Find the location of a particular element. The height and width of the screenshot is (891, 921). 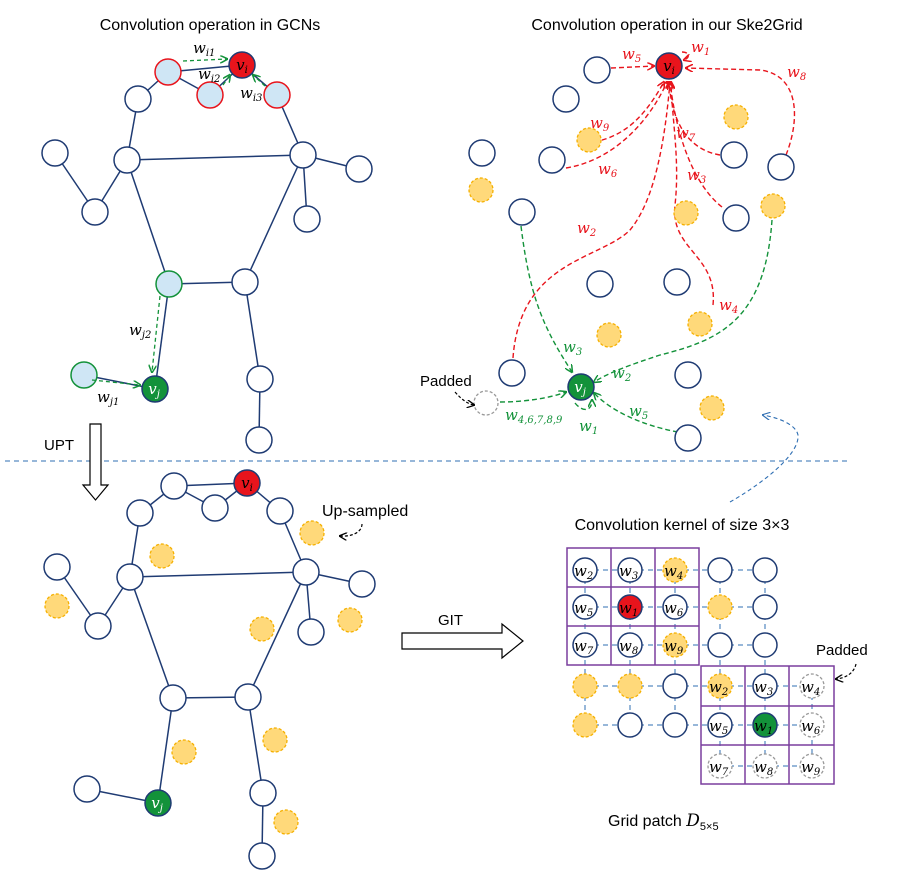

link-arrow is located at coordinates (764, 459).